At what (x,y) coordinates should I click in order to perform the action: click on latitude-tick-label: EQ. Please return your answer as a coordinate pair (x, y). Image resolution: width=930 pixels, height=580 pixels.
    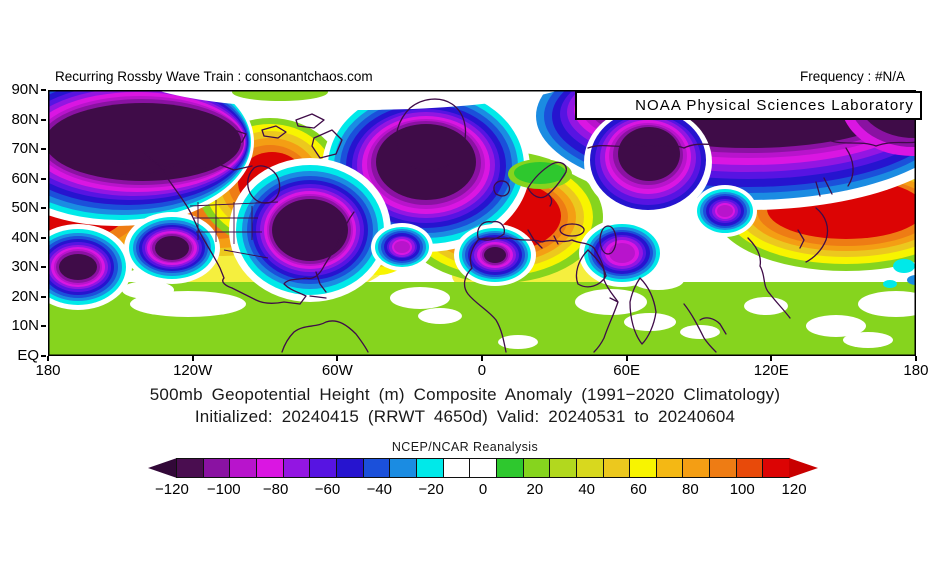
    Looking at the image, I should click on (31, 355).